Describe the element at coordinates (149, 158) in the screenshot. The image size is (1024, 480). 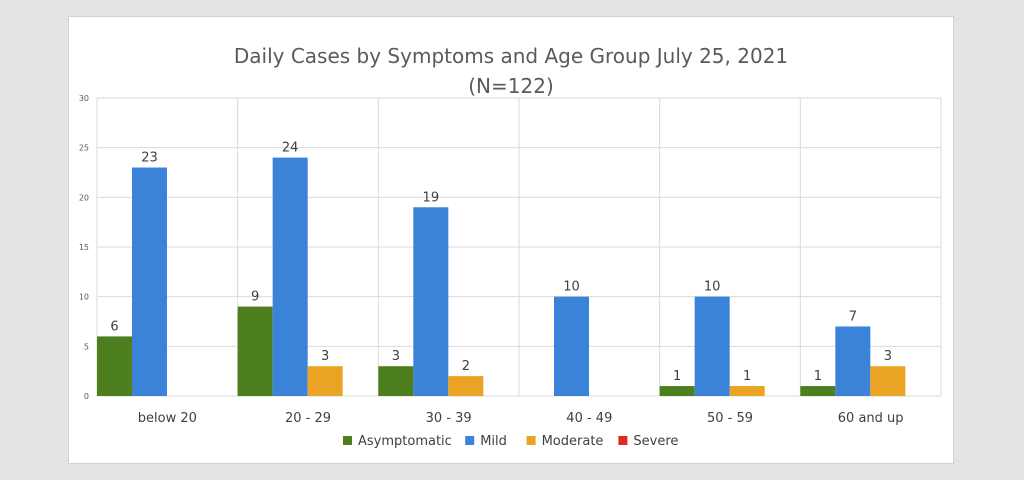
I see `data-label: 23` at that location.